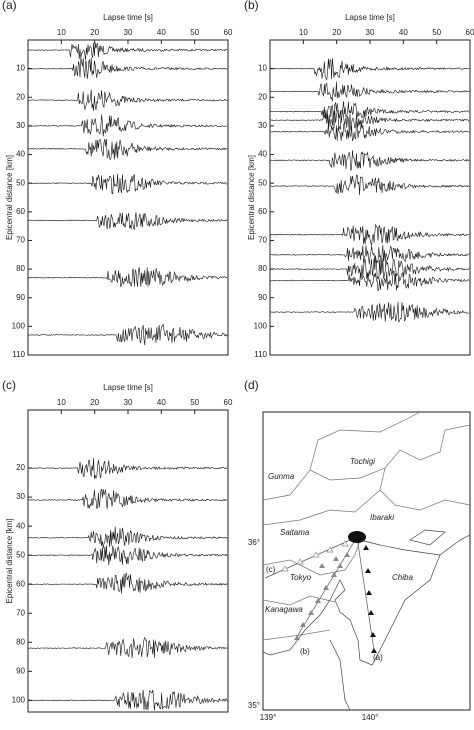 This screenshot has height=730, width=474. I want to click on profile-label: (c), so click(271, 569).